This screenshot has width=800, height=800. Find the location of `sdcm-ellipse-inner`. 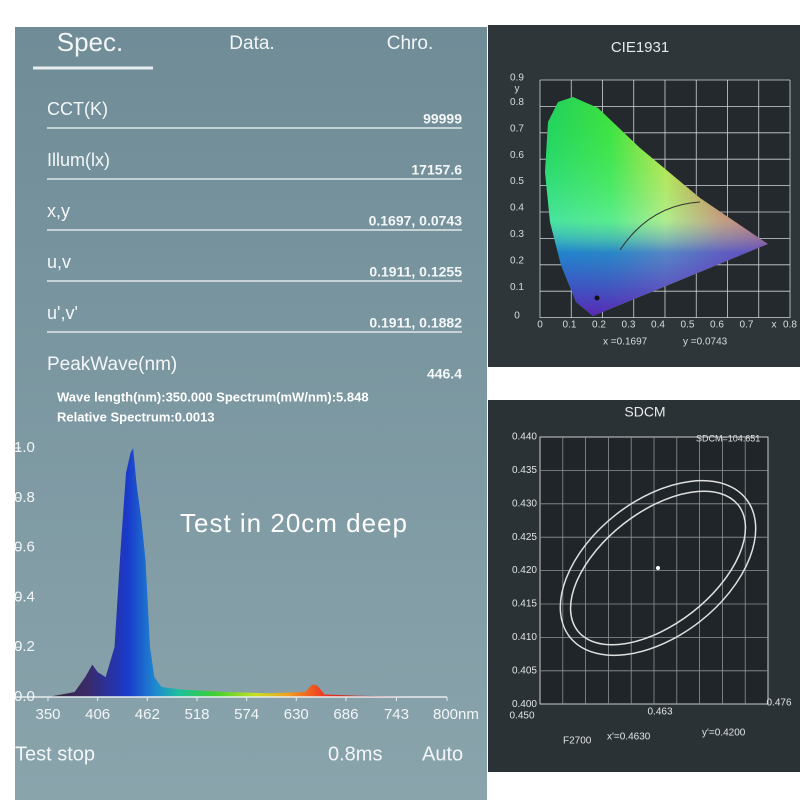

sdcm-ellipse-inner is located at coordinates (658, 568).